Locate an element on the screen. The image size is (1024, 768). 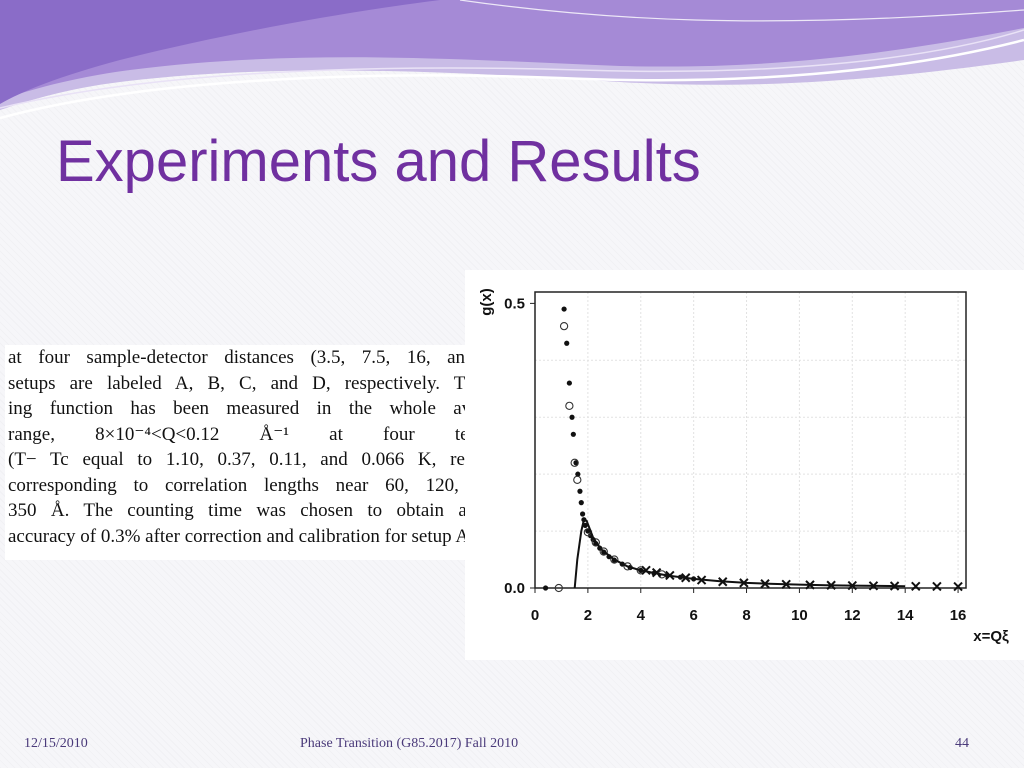
footer-page-number: 44 is located at coordinates (962, 743).